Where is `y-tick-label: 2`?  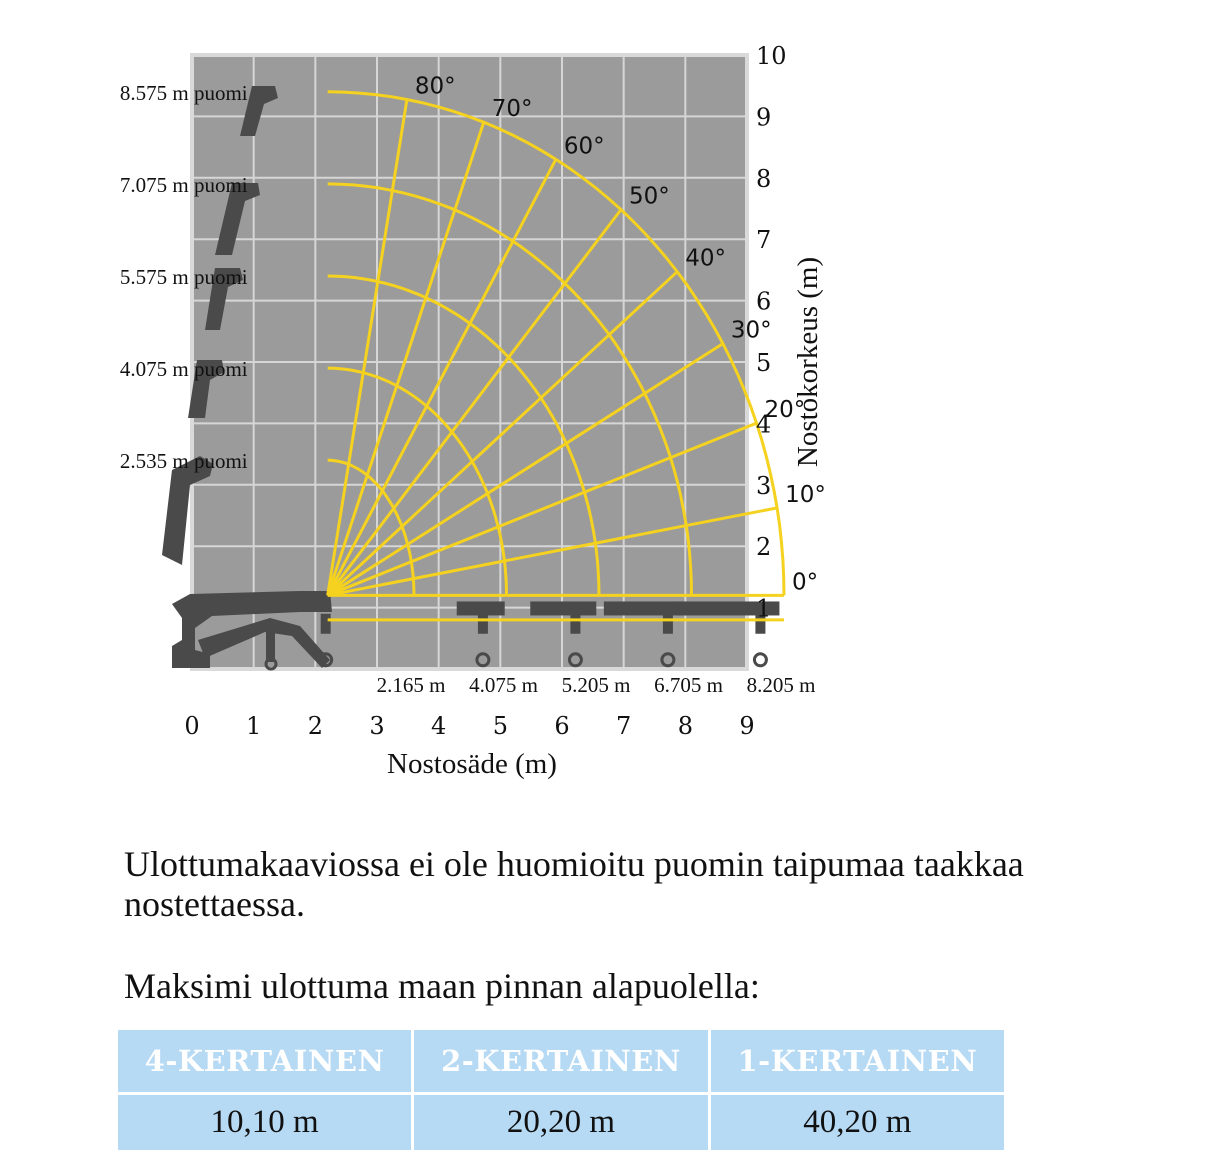 y-tick-label: 2 is located at coordinates (763, 547).